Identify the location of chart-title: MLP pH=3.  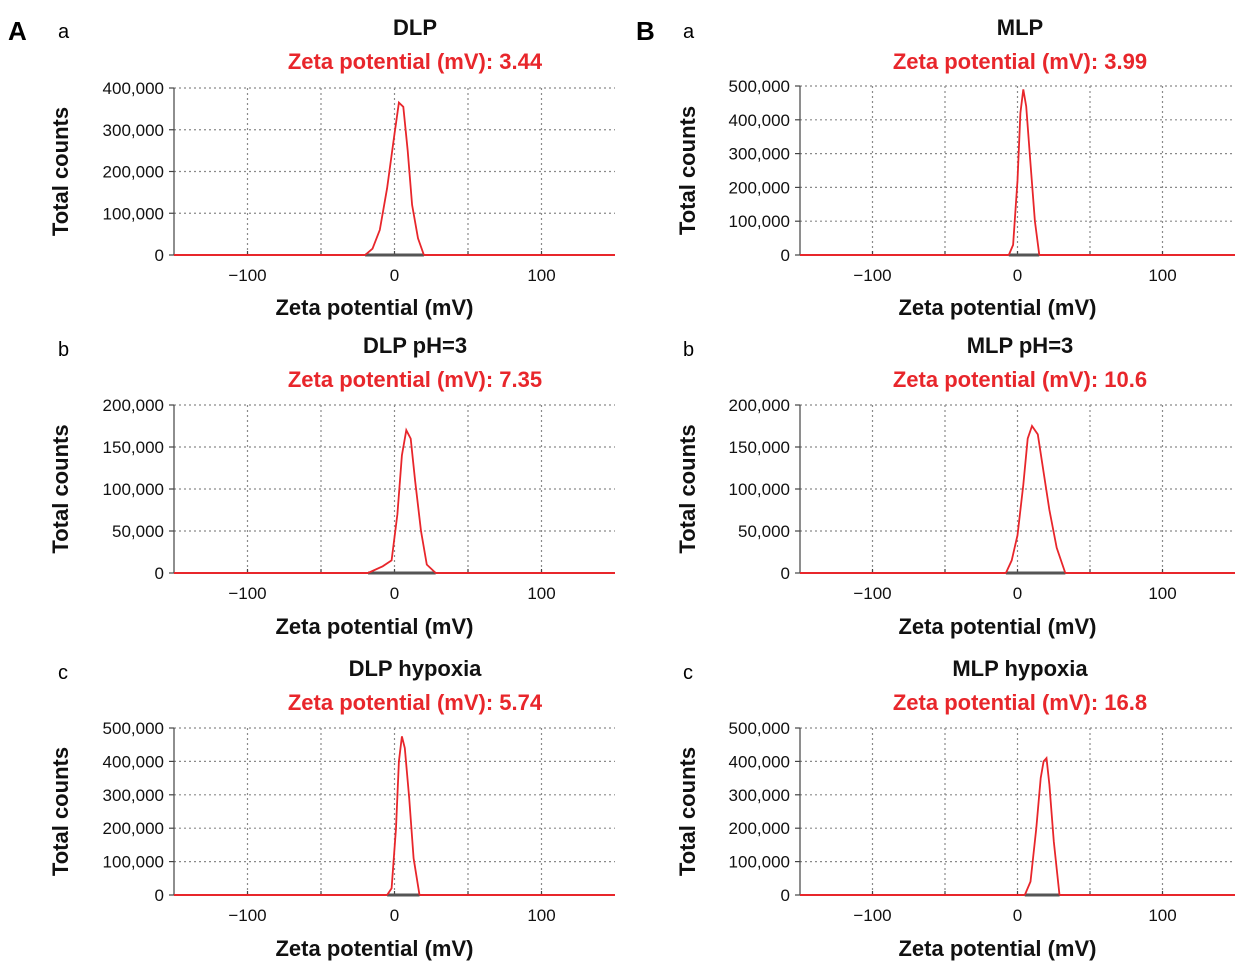
(1020, 345).